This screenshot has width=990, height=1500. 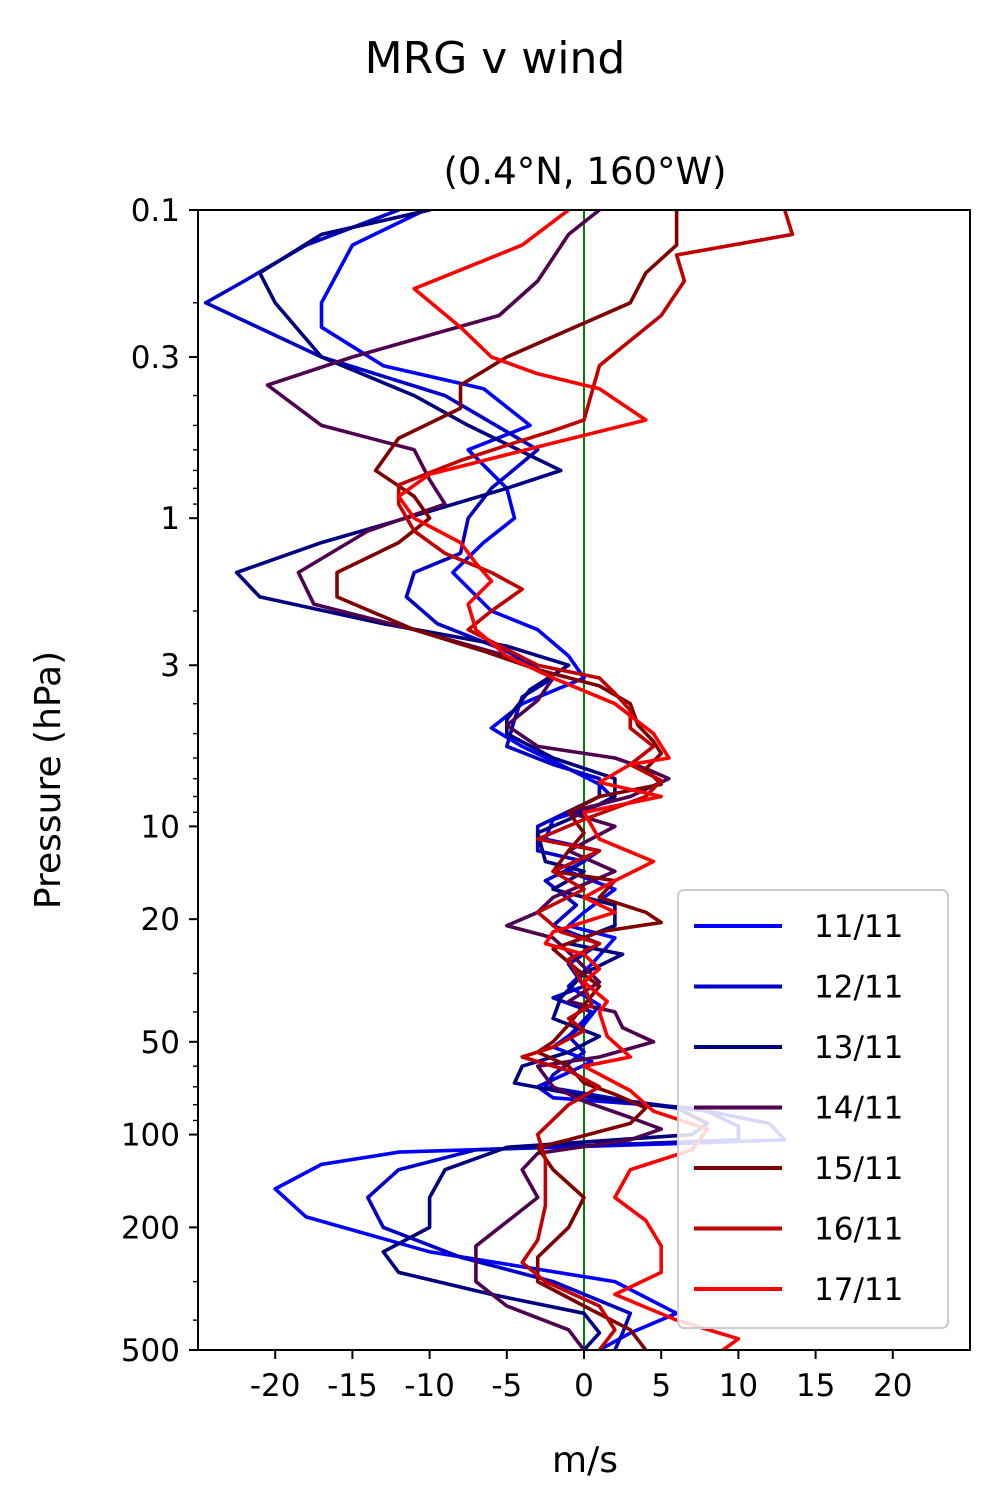 What do you see at coordinates (858, 1048) in the screenshot?
I see `legend-label: 13/11` at bounding box center [858, 1048].